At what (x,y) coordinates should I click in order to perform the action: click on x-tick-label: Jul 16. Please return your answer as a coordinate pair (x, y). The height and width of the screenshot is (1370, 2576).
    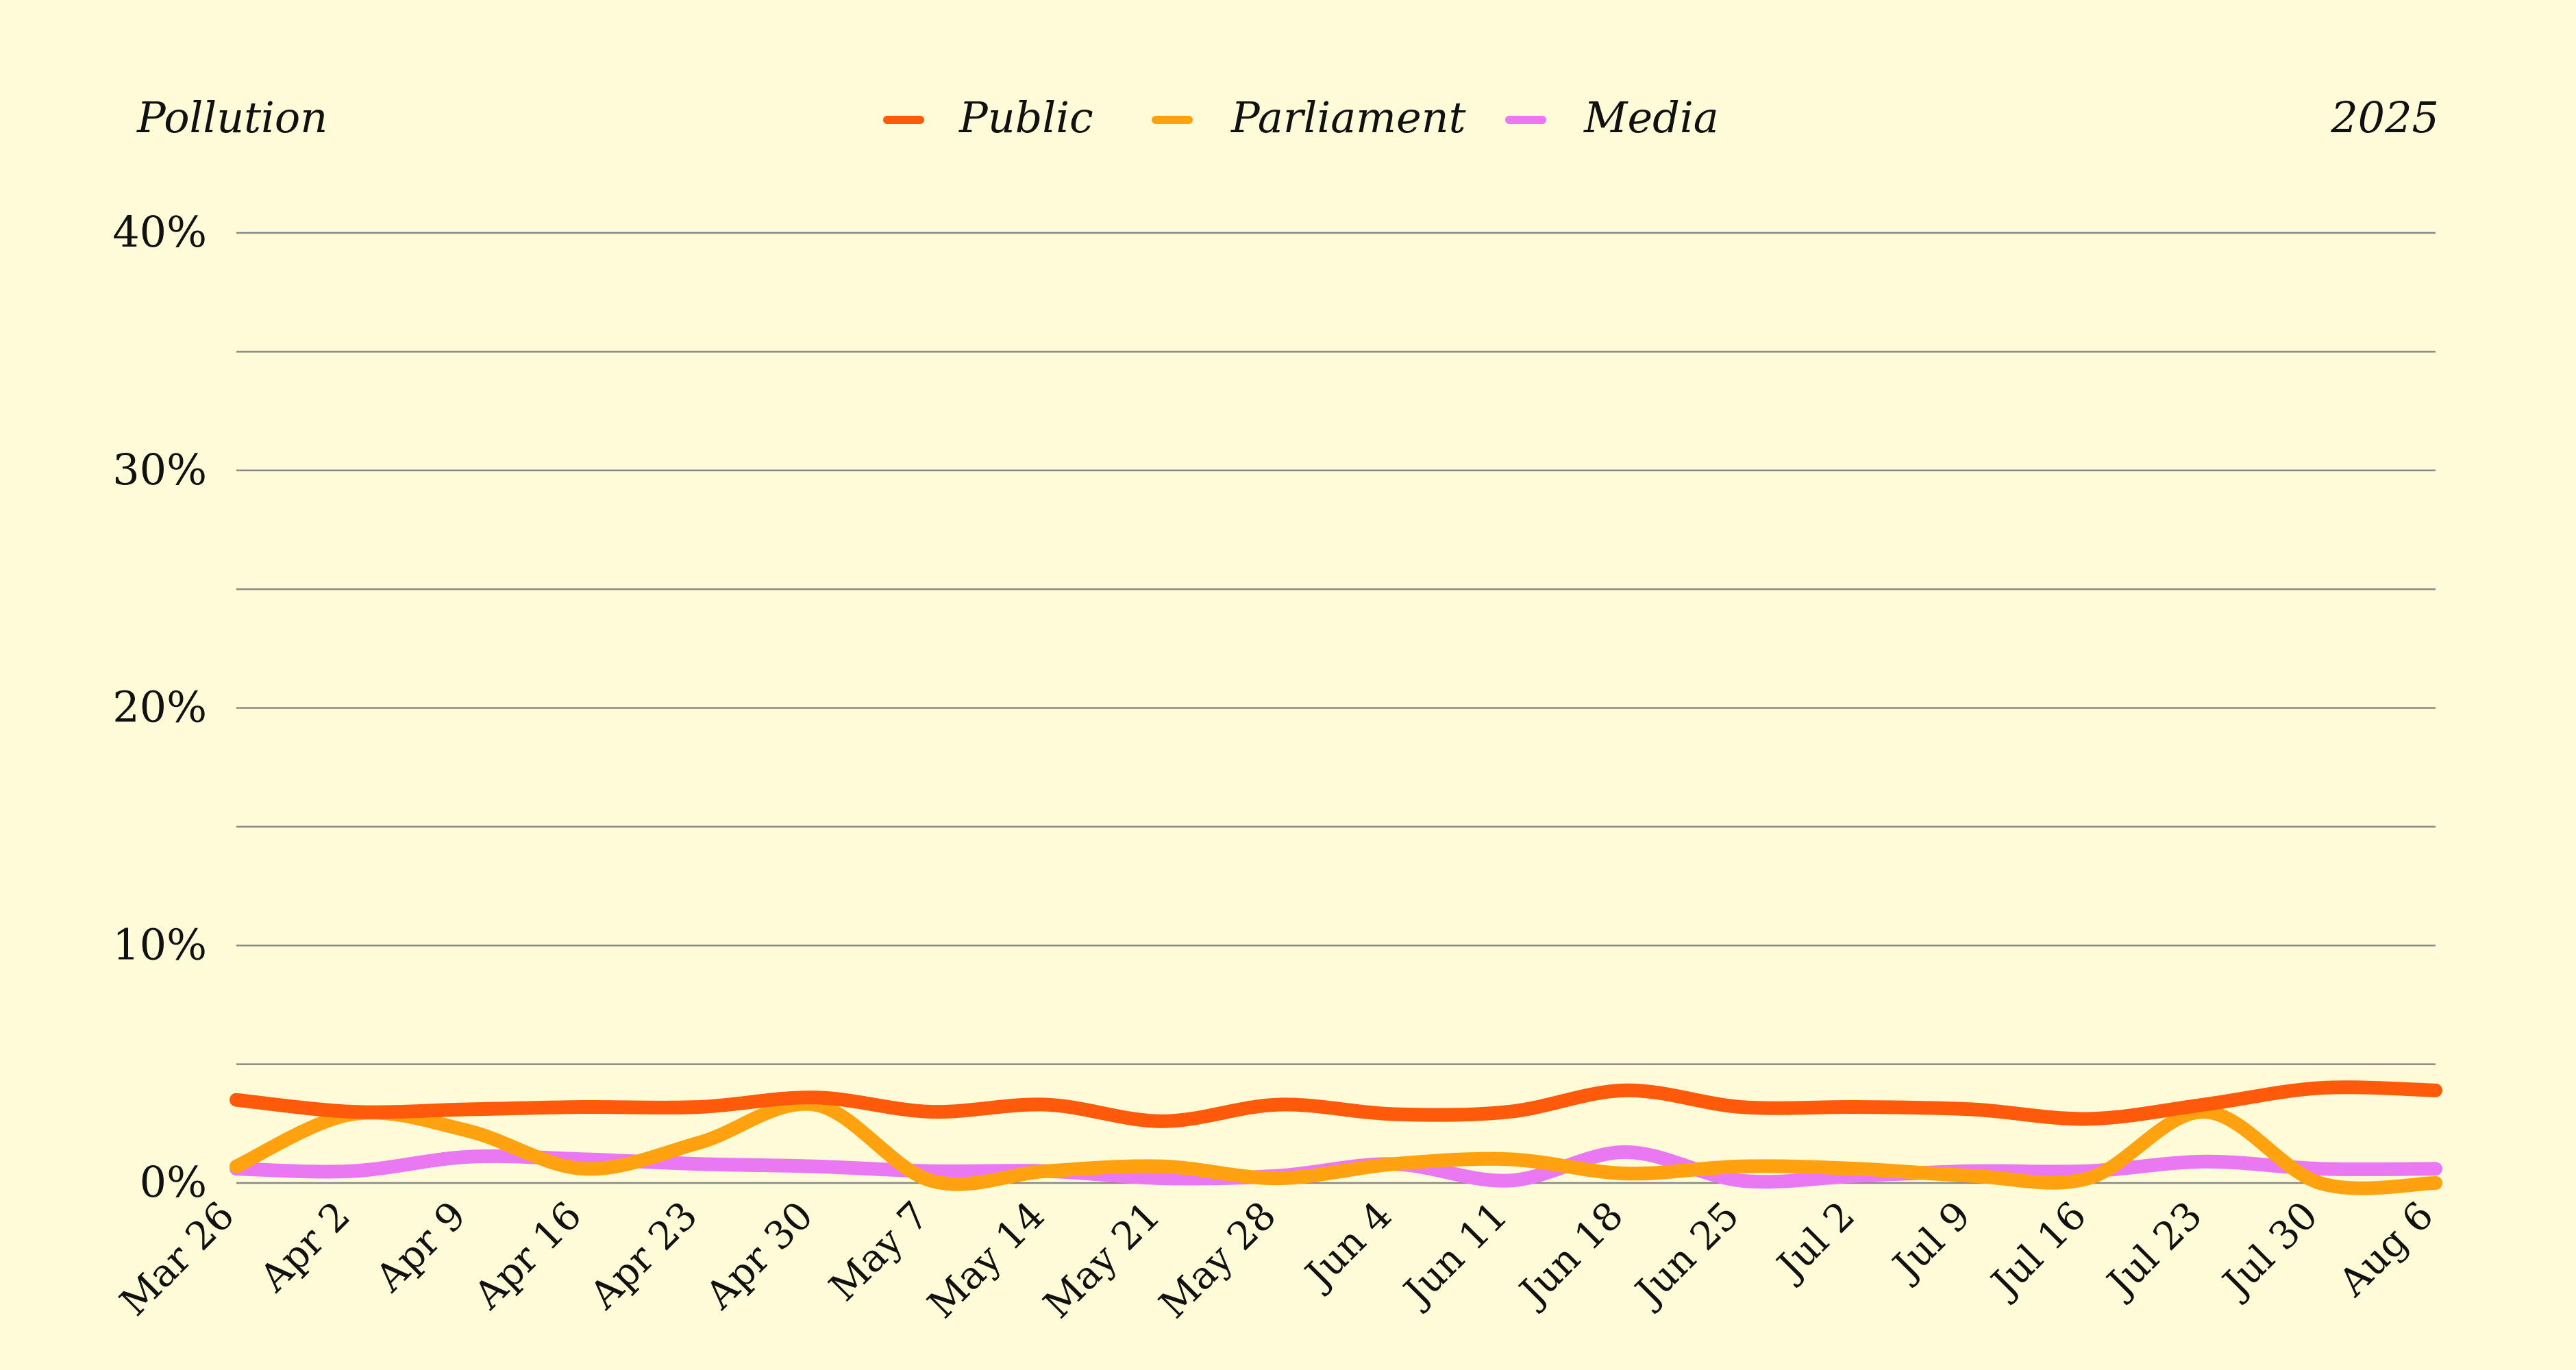
    Looking at the image, I should click on (2038, 1251).